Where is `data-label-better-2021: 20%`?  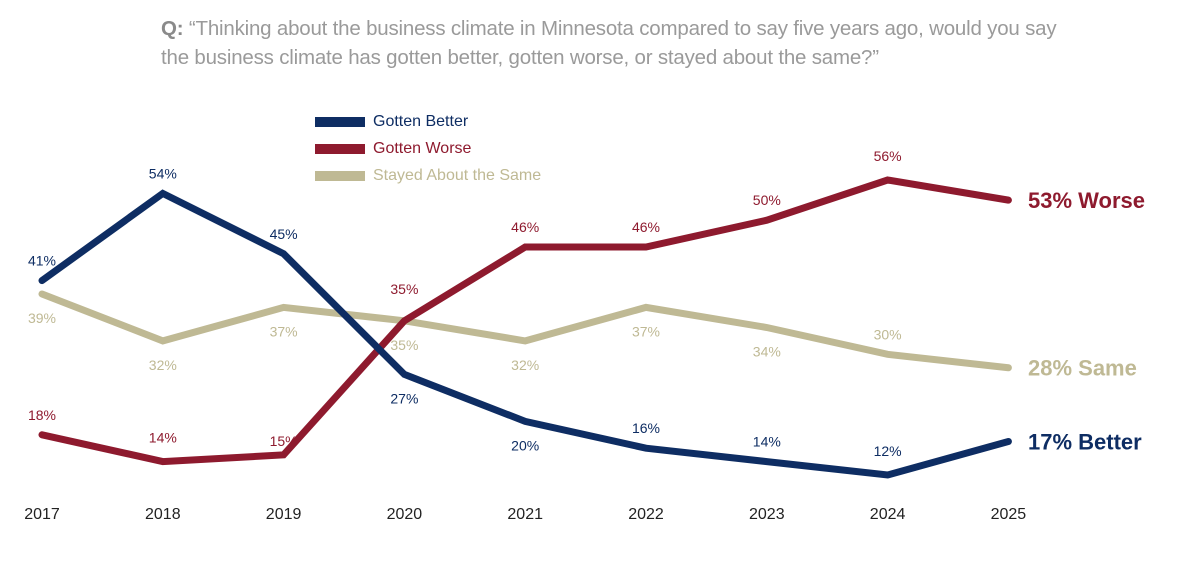 data-label-better-2021: 20% is located at coordinates (525, 445).